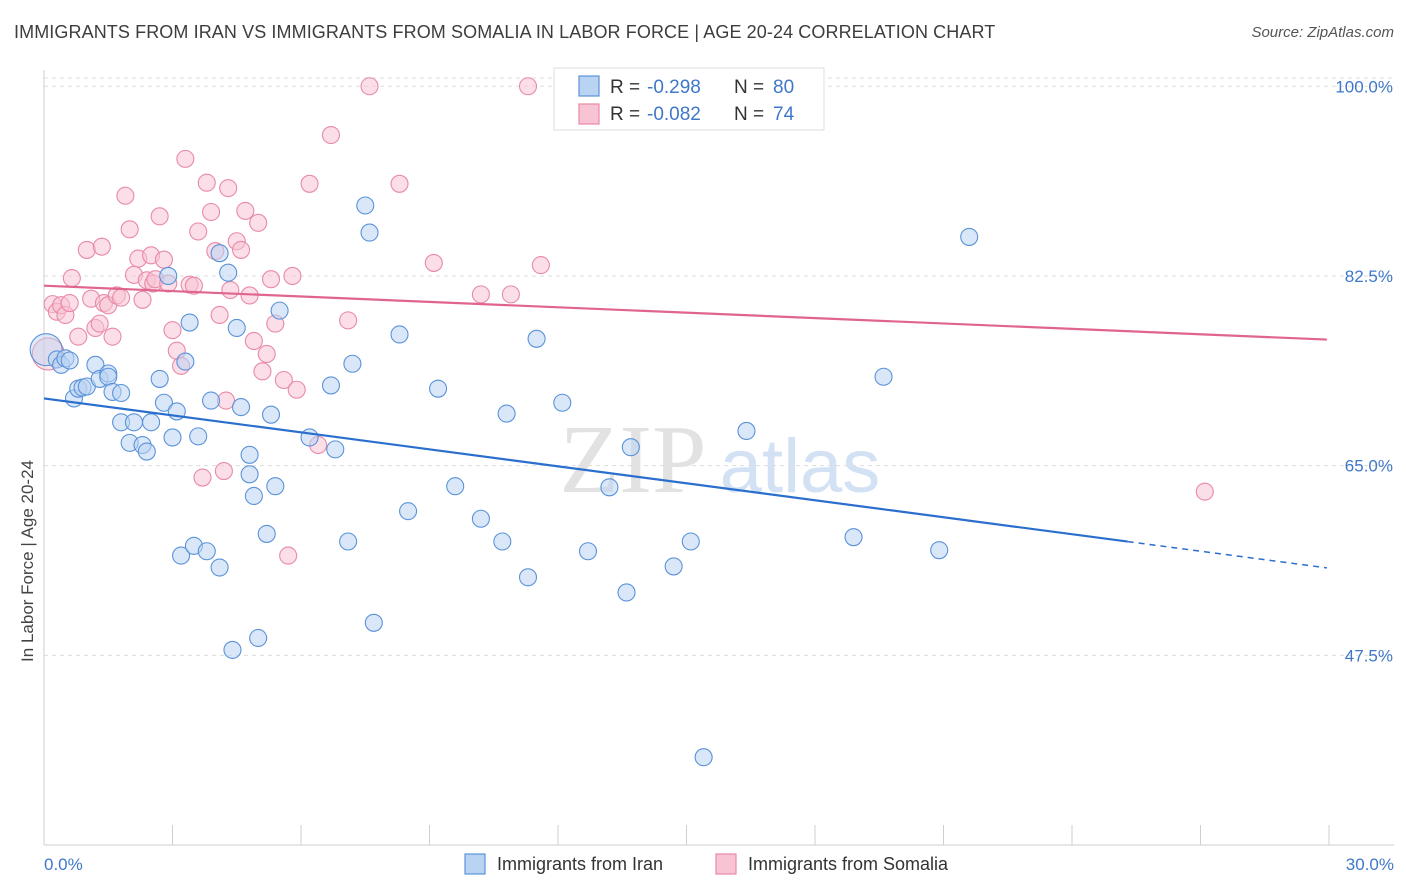 This screenshot has width=1406, height=892. What do you see at coordinates (580, 864) in the screenshot?
I see `bottom-legend-label-iran: Immigrants from Iran` at bounding box center [580, 864].